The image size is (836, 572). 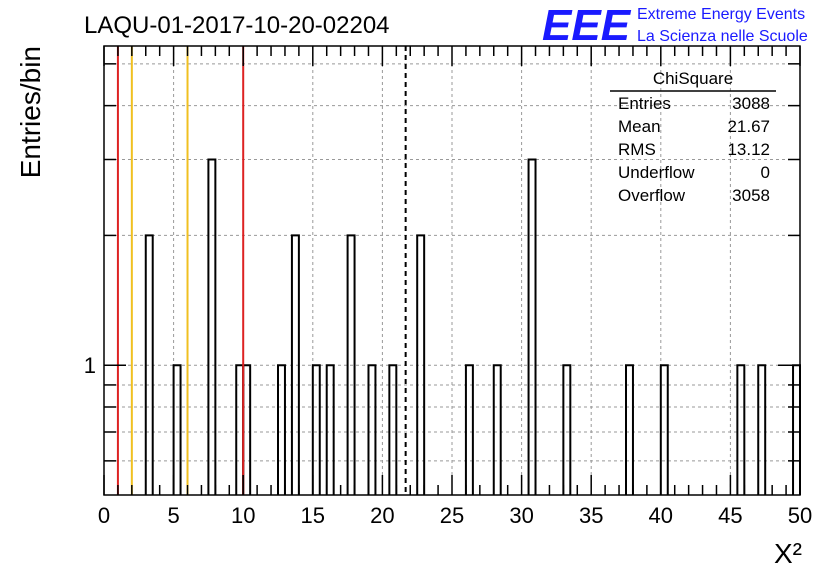 What do you see at coordinates (765, 172) in the screenshot?
I see `stats-value-underflow: 0` at bounding box center [765, 172].